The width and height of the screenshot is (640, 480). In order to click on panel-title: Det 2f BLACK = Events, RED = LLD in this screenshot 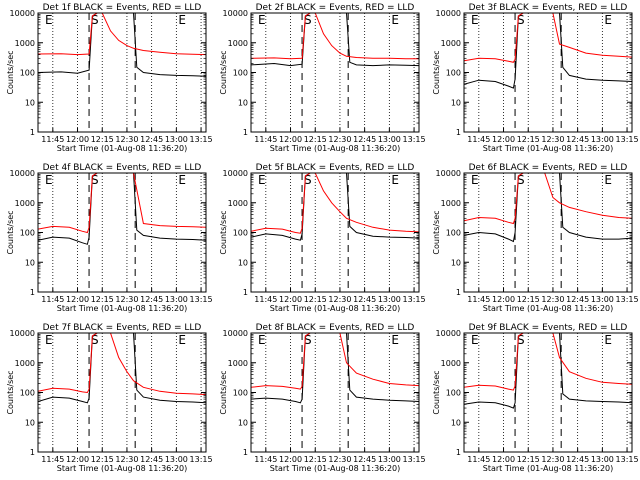, I will do `click(335, 8)`.